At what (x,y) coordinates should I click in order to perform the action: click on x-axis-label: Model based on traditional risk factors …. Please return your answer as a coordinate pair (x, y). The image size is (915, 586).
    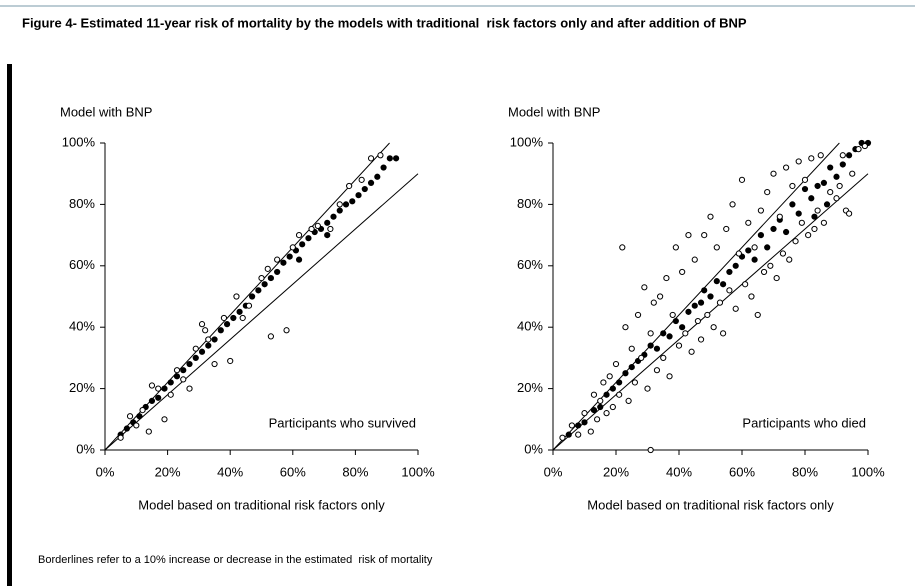
    Looking at the image, I should click on (710, 504).